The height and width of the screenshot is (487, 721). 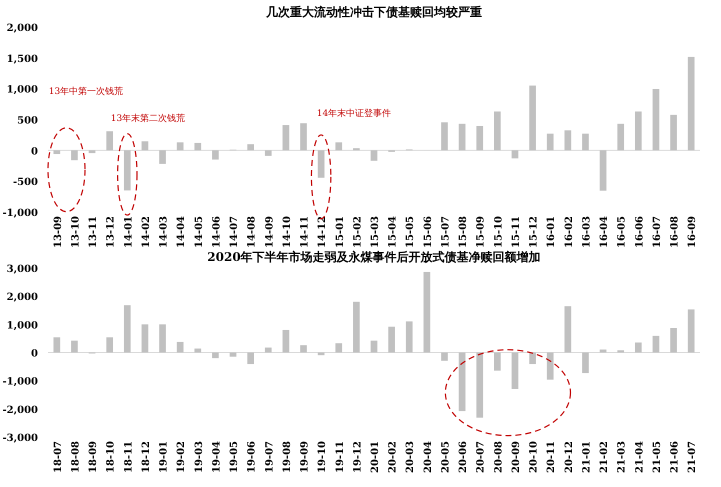 I want to click on x-tick-label: 20-02, so click(x=393, y=456).